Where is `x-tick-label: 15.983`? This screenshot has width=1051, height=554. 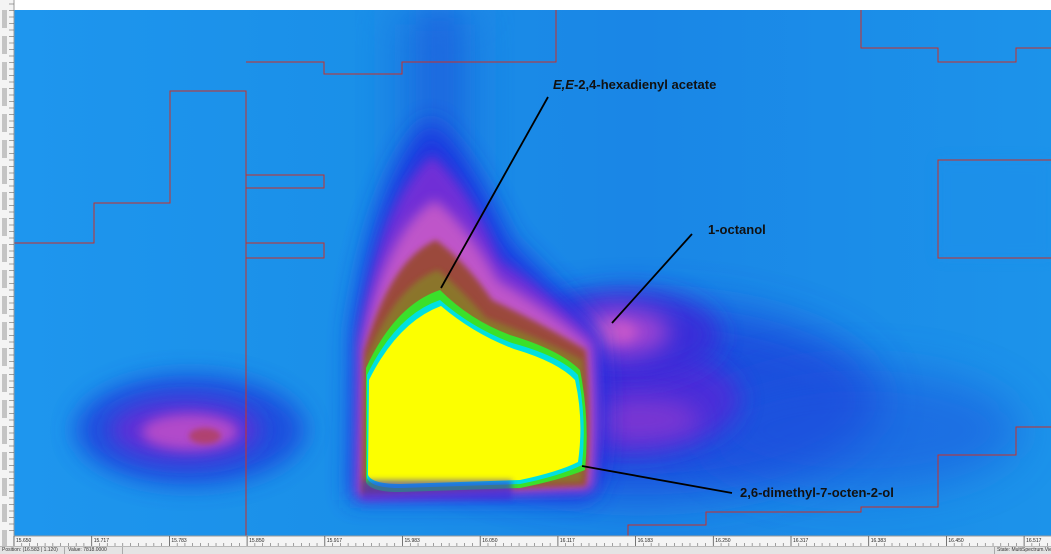
x-tick-label: 15.983 is located at coordinates (413, 541).